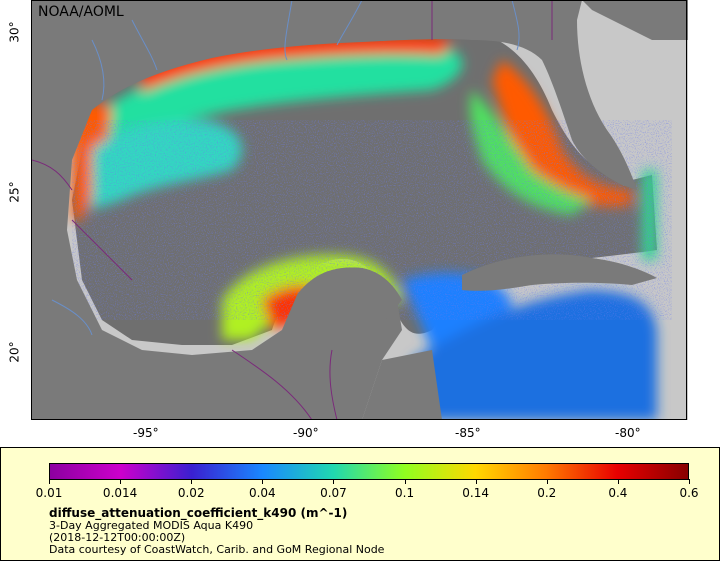  Describe the element at coordinates (191, 493) in the screenshot. I see `colorbar-tick-label: 0.02` at that location.